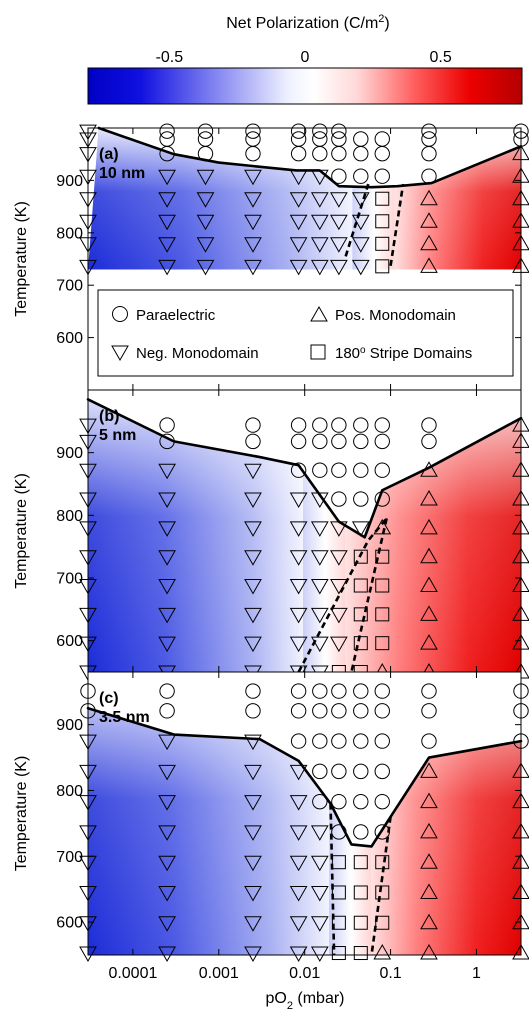 This screenshot has width=529, height=1013. What do you see at coordinates (197, 353) in the screenshot?
I see `legend-label-neg-monodomain: Neg. Monodomain` at bounding box center [197, 353].